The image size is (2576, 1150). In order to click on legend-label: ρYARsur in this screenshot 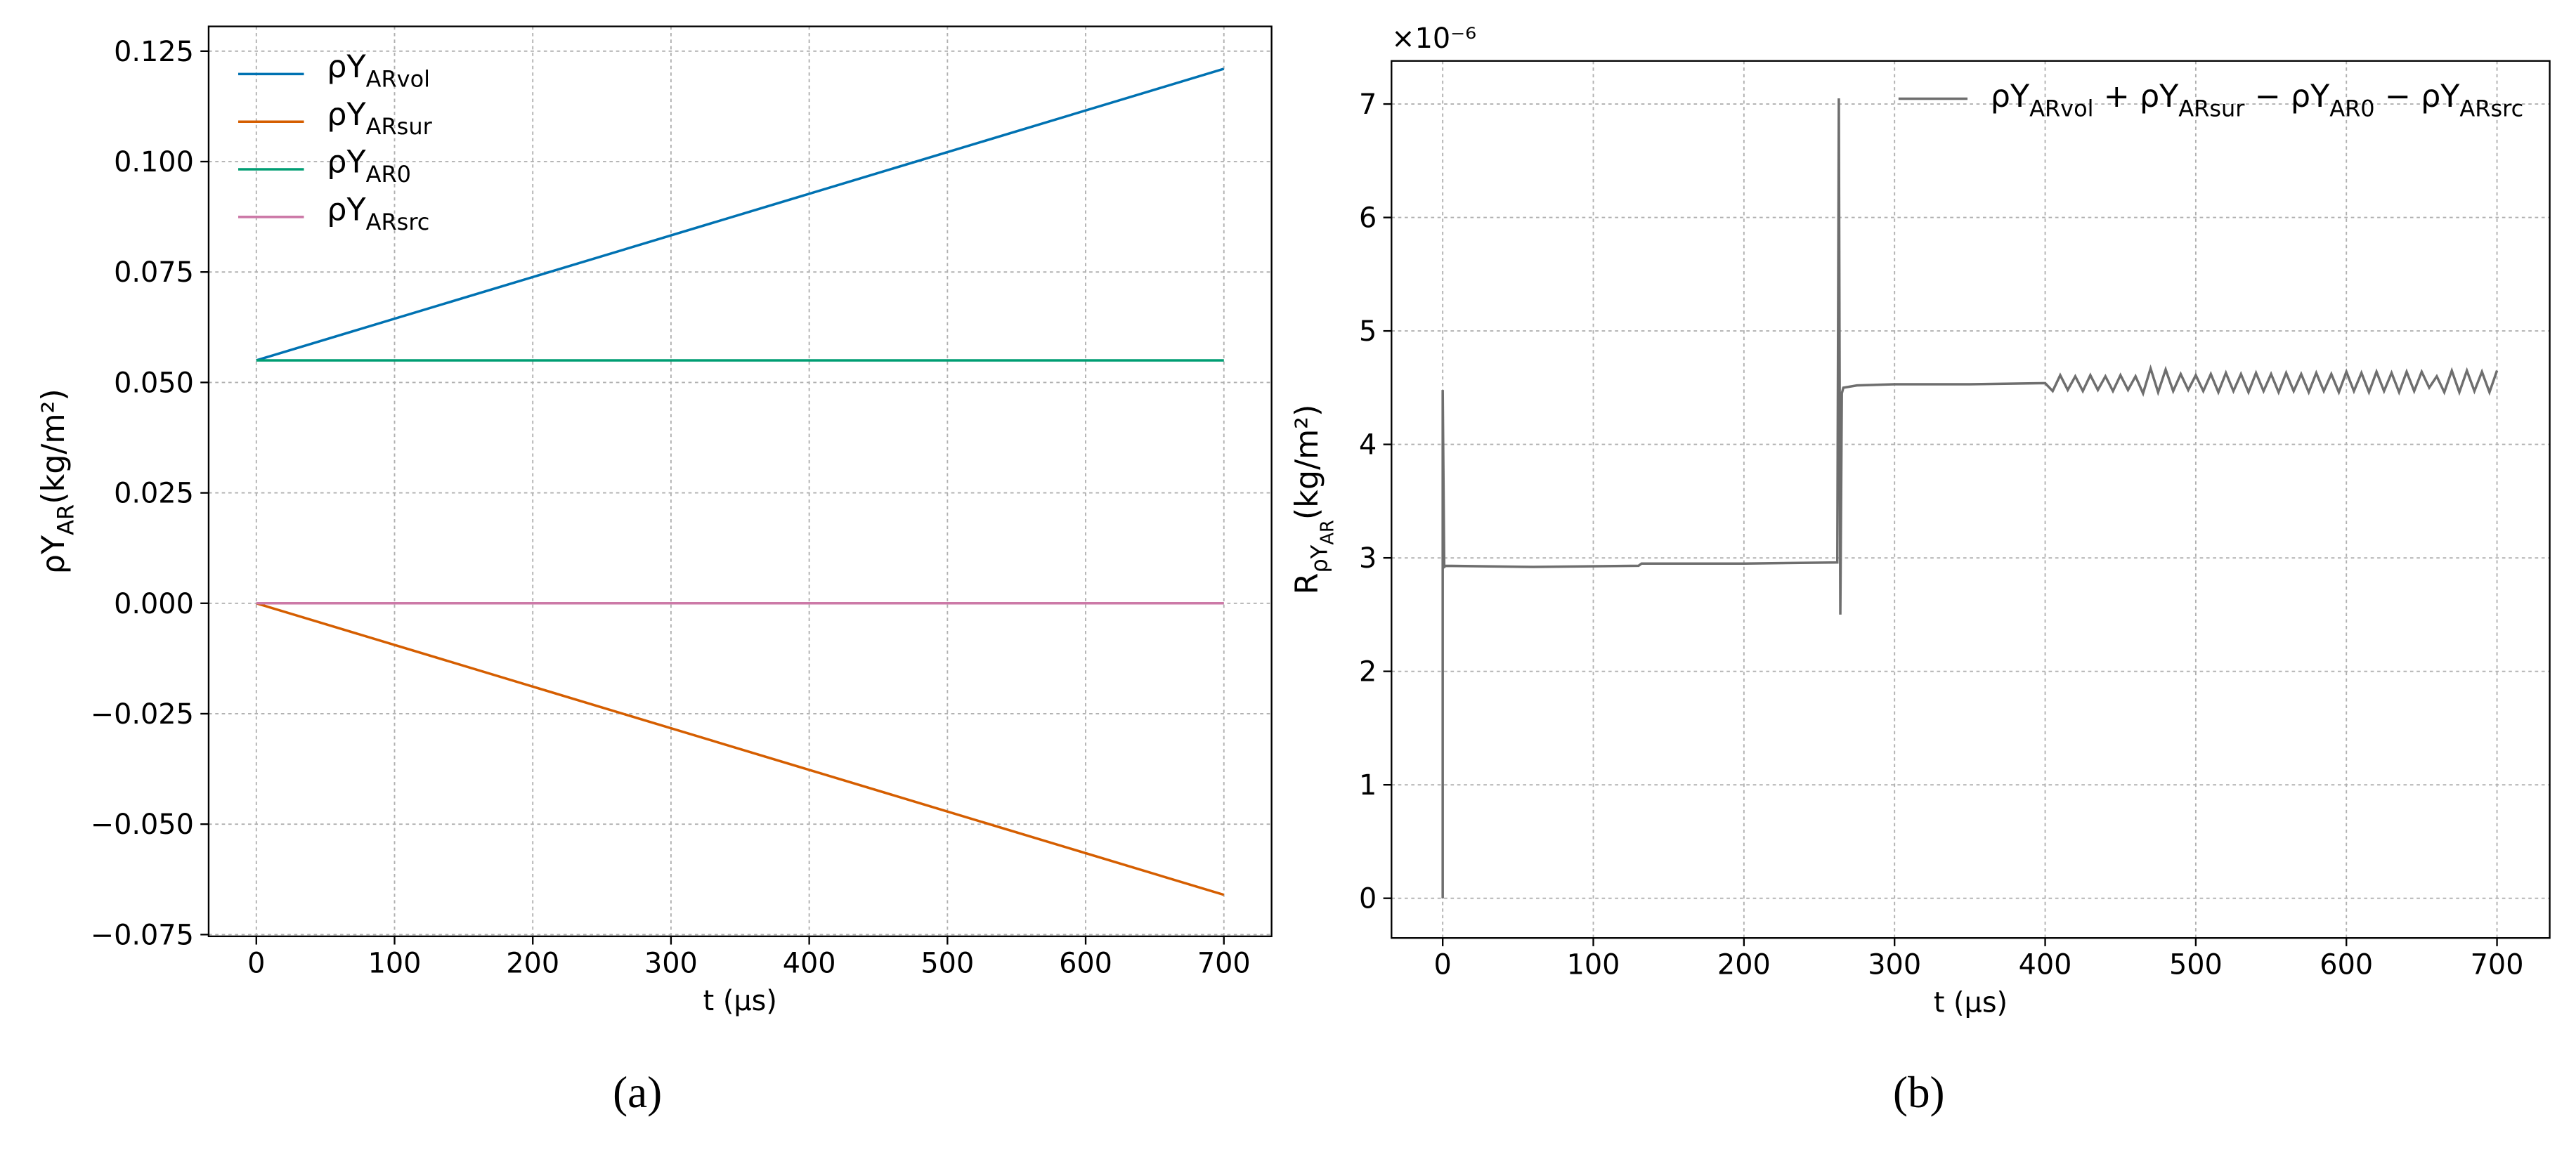, I will do `click(379, 118)`.